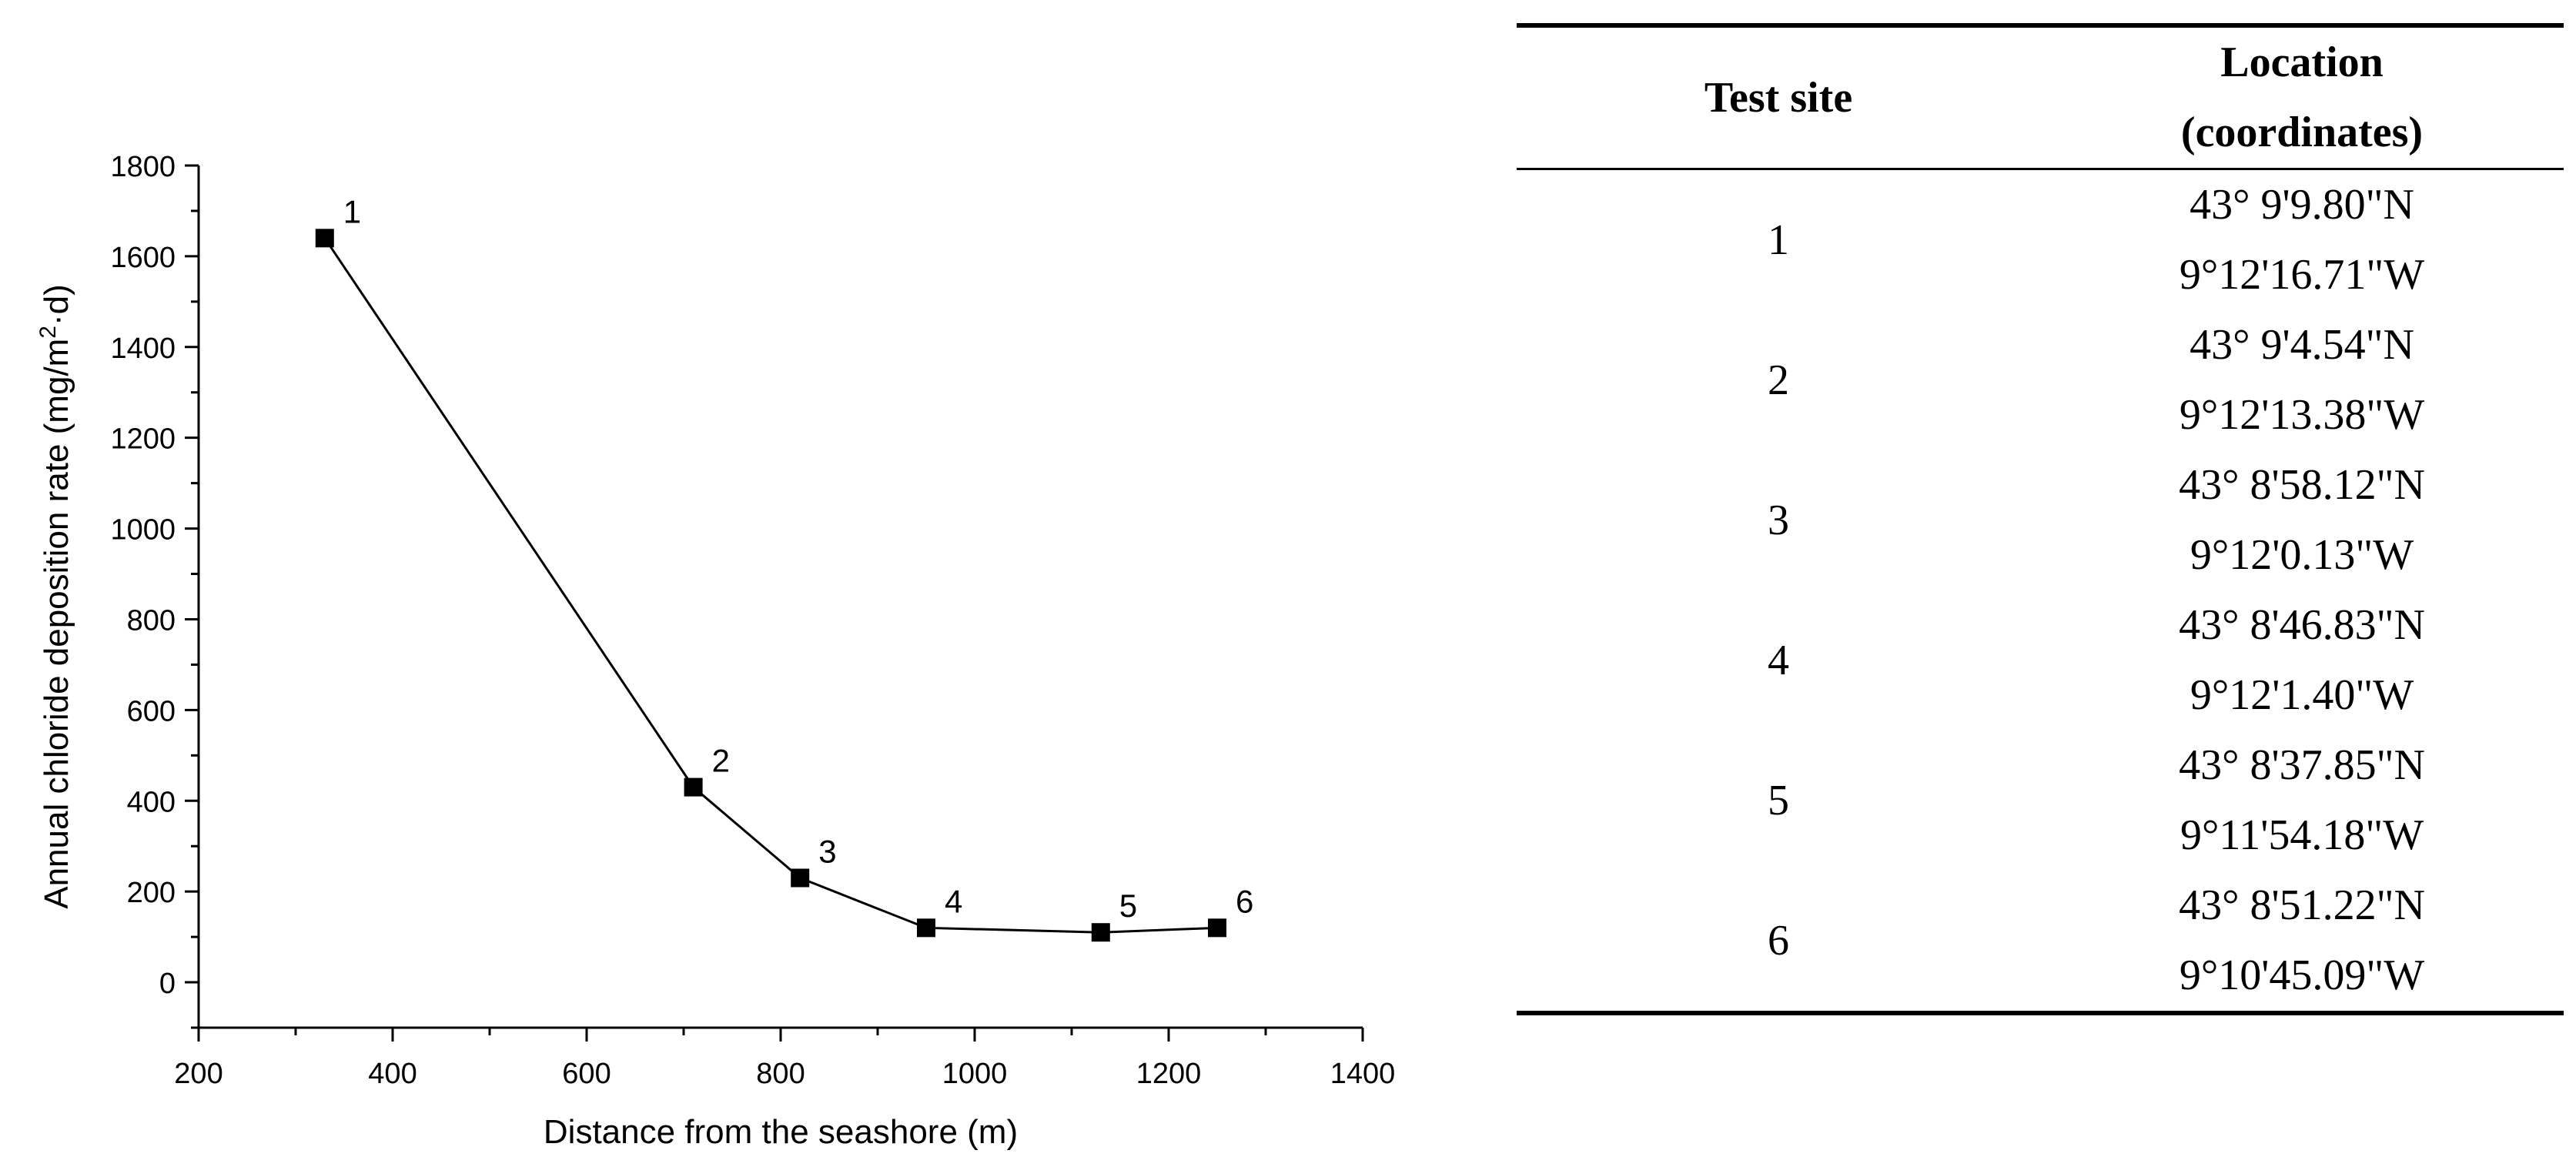 The image size is (2576, 1167). What do you see at coordinates (2302, 835) in the screenshot?
I see `longitude: 9°11'54.18"W` at bounding box center [2302, 835].